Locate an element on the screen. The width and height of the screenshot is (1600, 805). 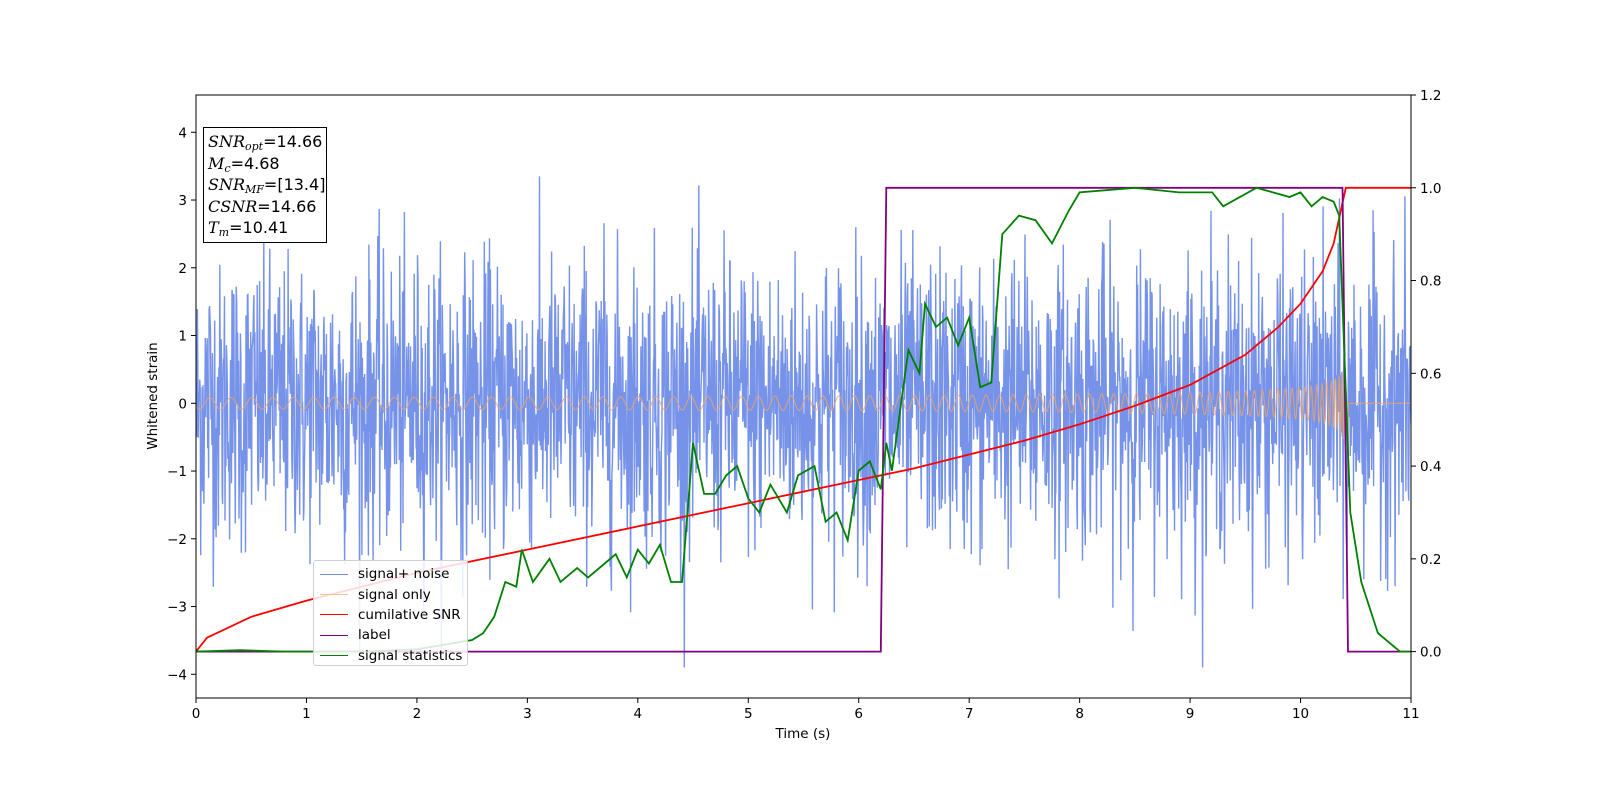
y-left-tick-label: −1 is located at coordinates (177, 472).